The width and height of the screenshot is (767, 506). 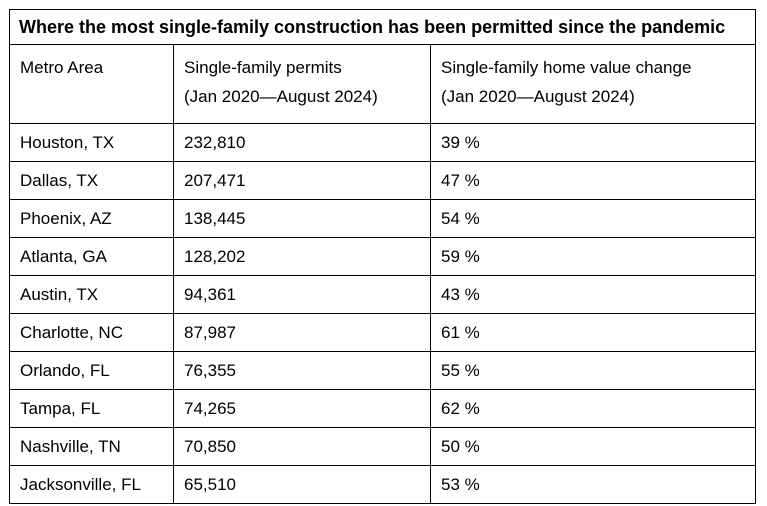 I want to click on table-row: Jacksonville, FL 65,510 53 %, so click(x=382, y=484).